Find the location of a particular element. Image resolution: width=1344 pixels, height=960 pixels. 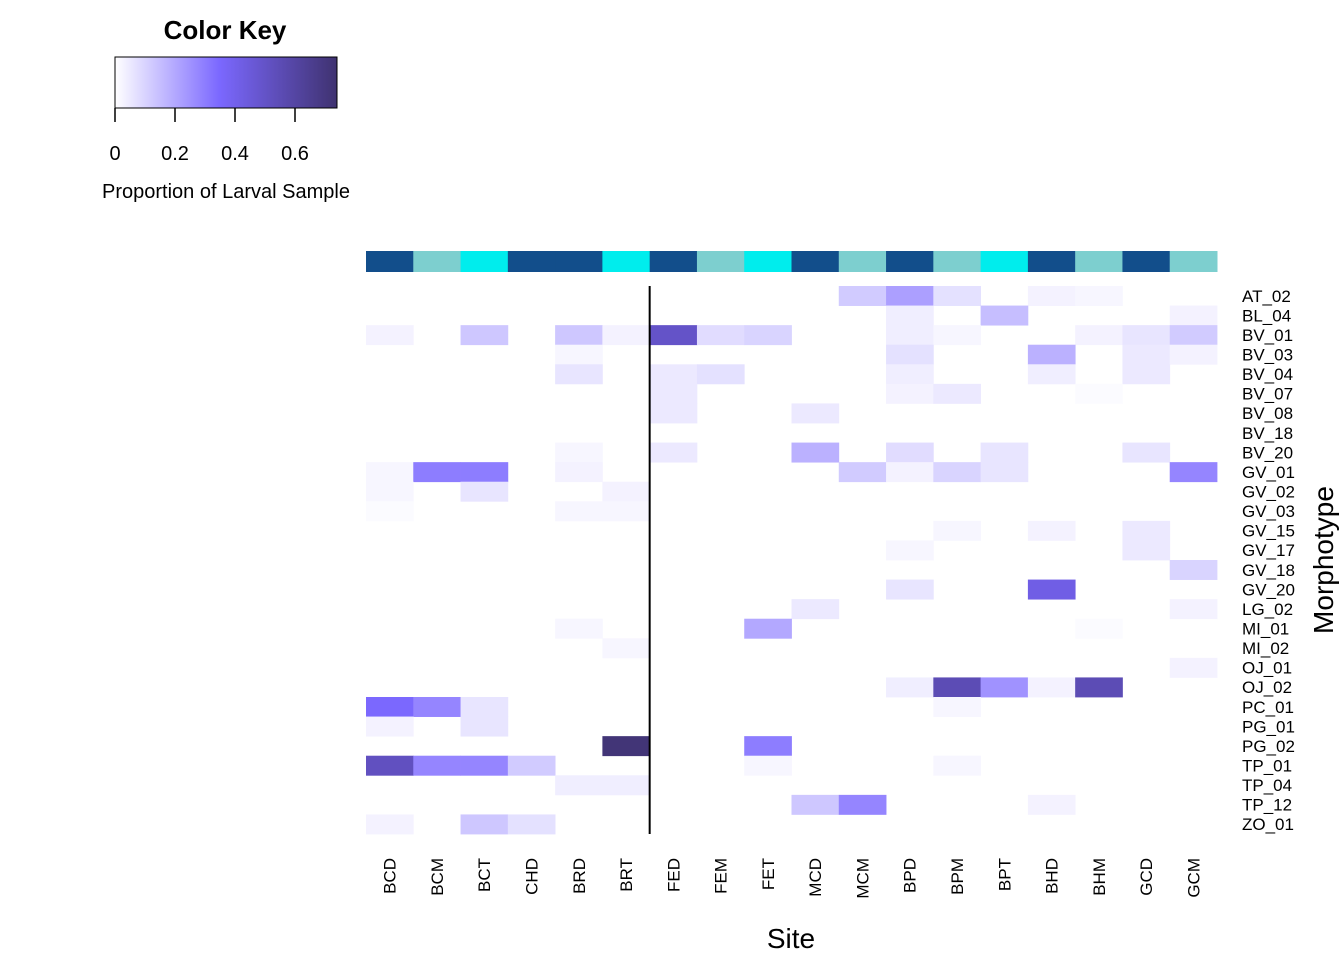

row-label: MI_01 is located at coordinates (1265, 629).